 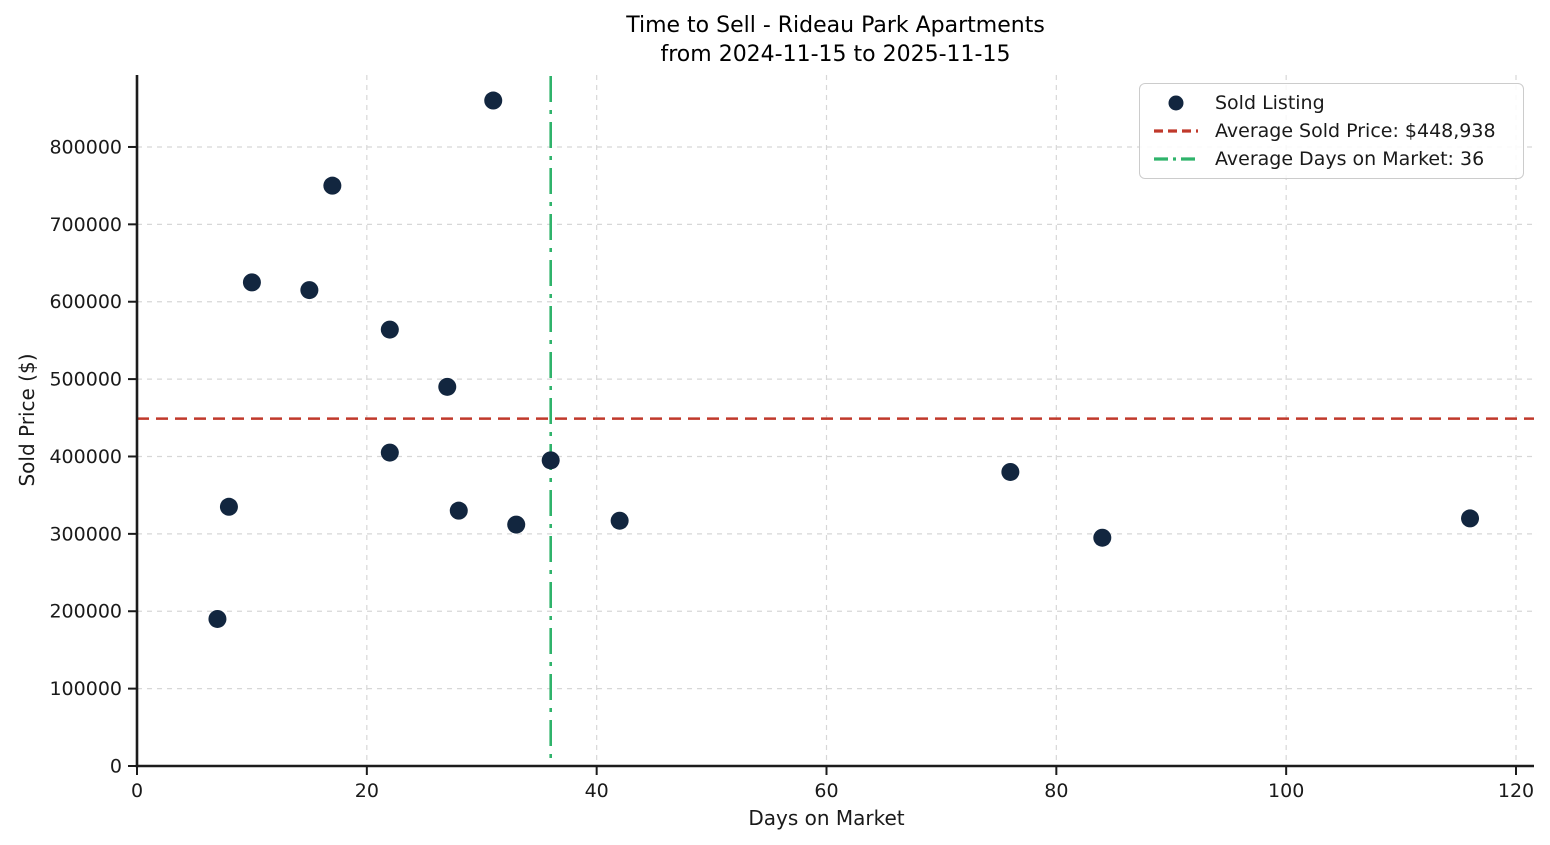 I want to click on y-tick-label: 800000, so click(x=85, y=147).